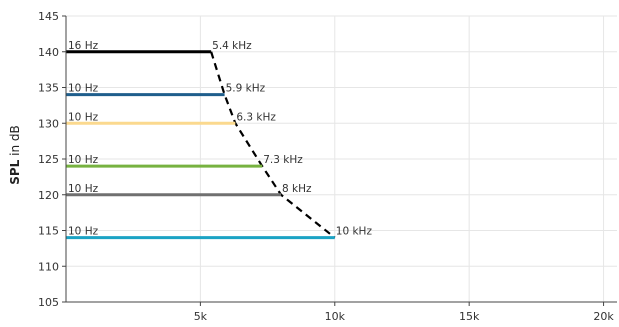 This screenshot has height=327, width=619. I want to click on y-tick-label: 130, so click(48, 123).